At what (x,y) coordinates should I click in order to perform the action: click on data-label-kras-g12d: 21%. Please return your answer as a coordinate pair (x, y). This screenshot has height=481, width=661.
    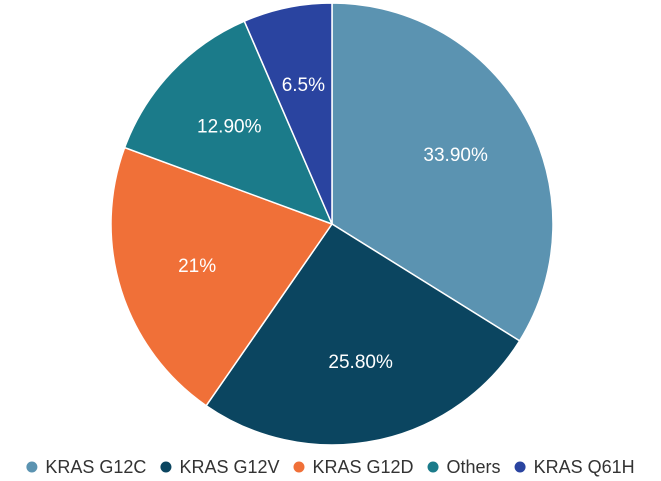
    Looking at the image, I should click on (197, 266).